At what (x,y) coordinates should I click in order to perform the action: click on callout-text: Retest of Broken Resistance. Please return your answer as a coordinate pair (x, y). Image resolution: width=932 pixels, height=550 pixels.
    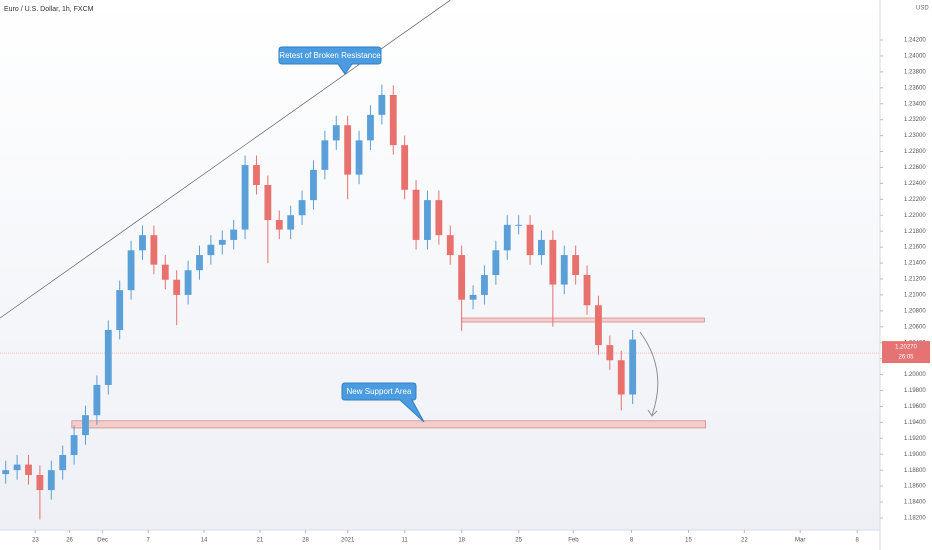
    Looking at the image, I should click on (330, 55).